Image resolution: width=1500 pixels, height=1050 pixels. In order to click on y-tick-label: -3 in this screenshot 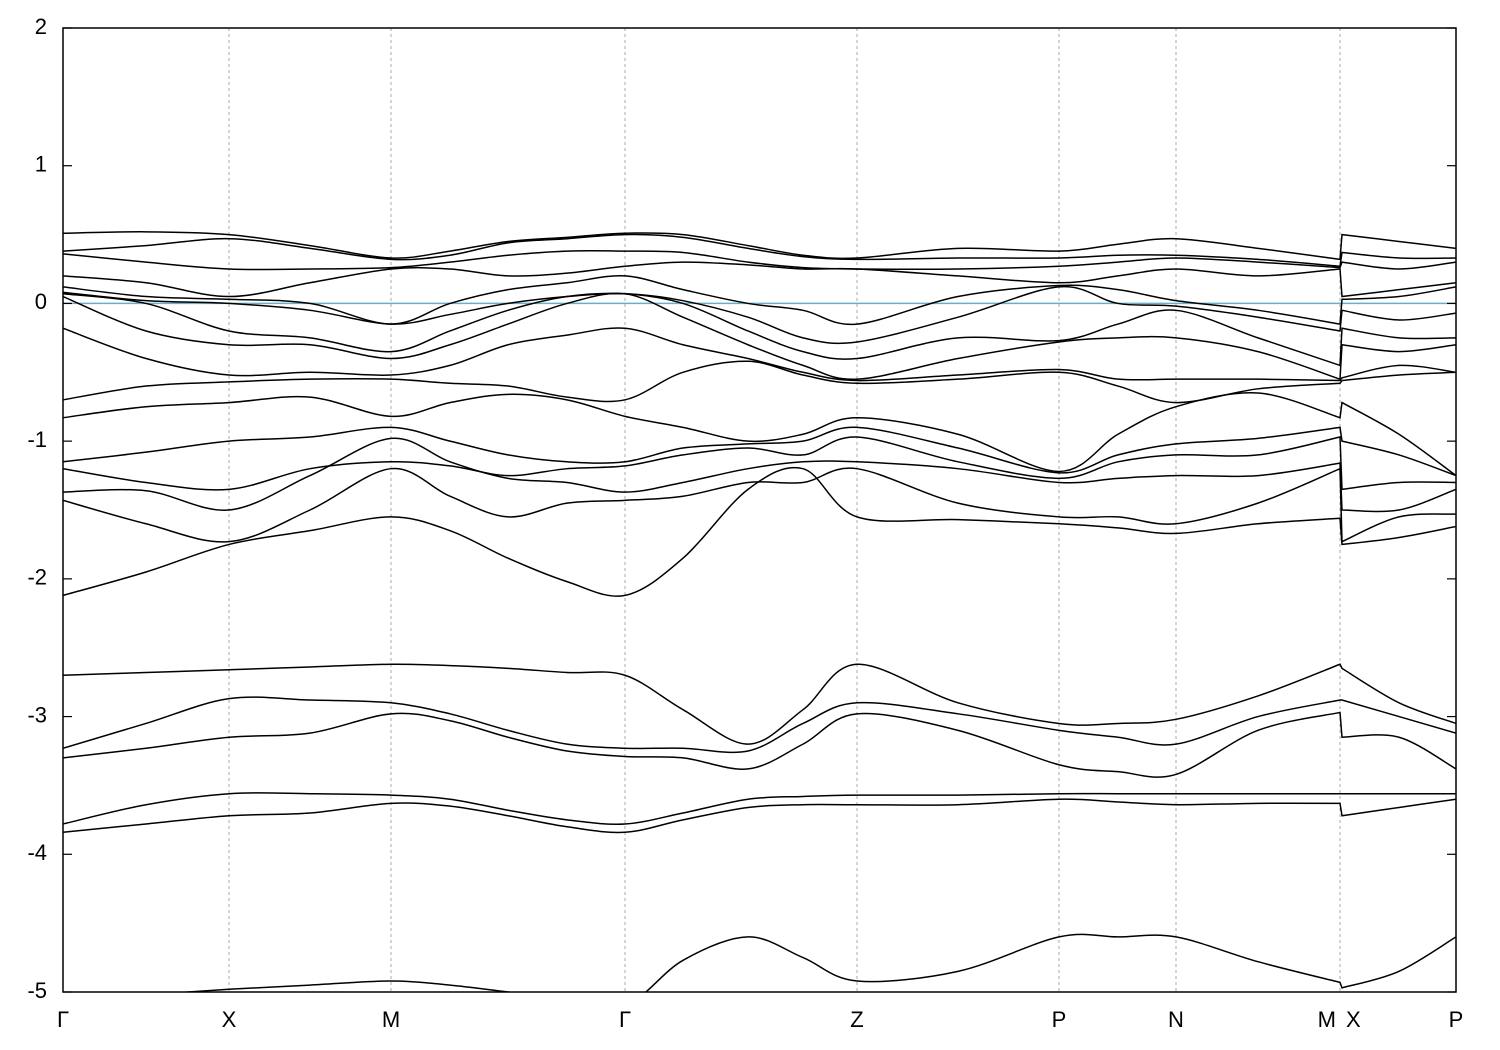, I will do `click(37, 714)`.